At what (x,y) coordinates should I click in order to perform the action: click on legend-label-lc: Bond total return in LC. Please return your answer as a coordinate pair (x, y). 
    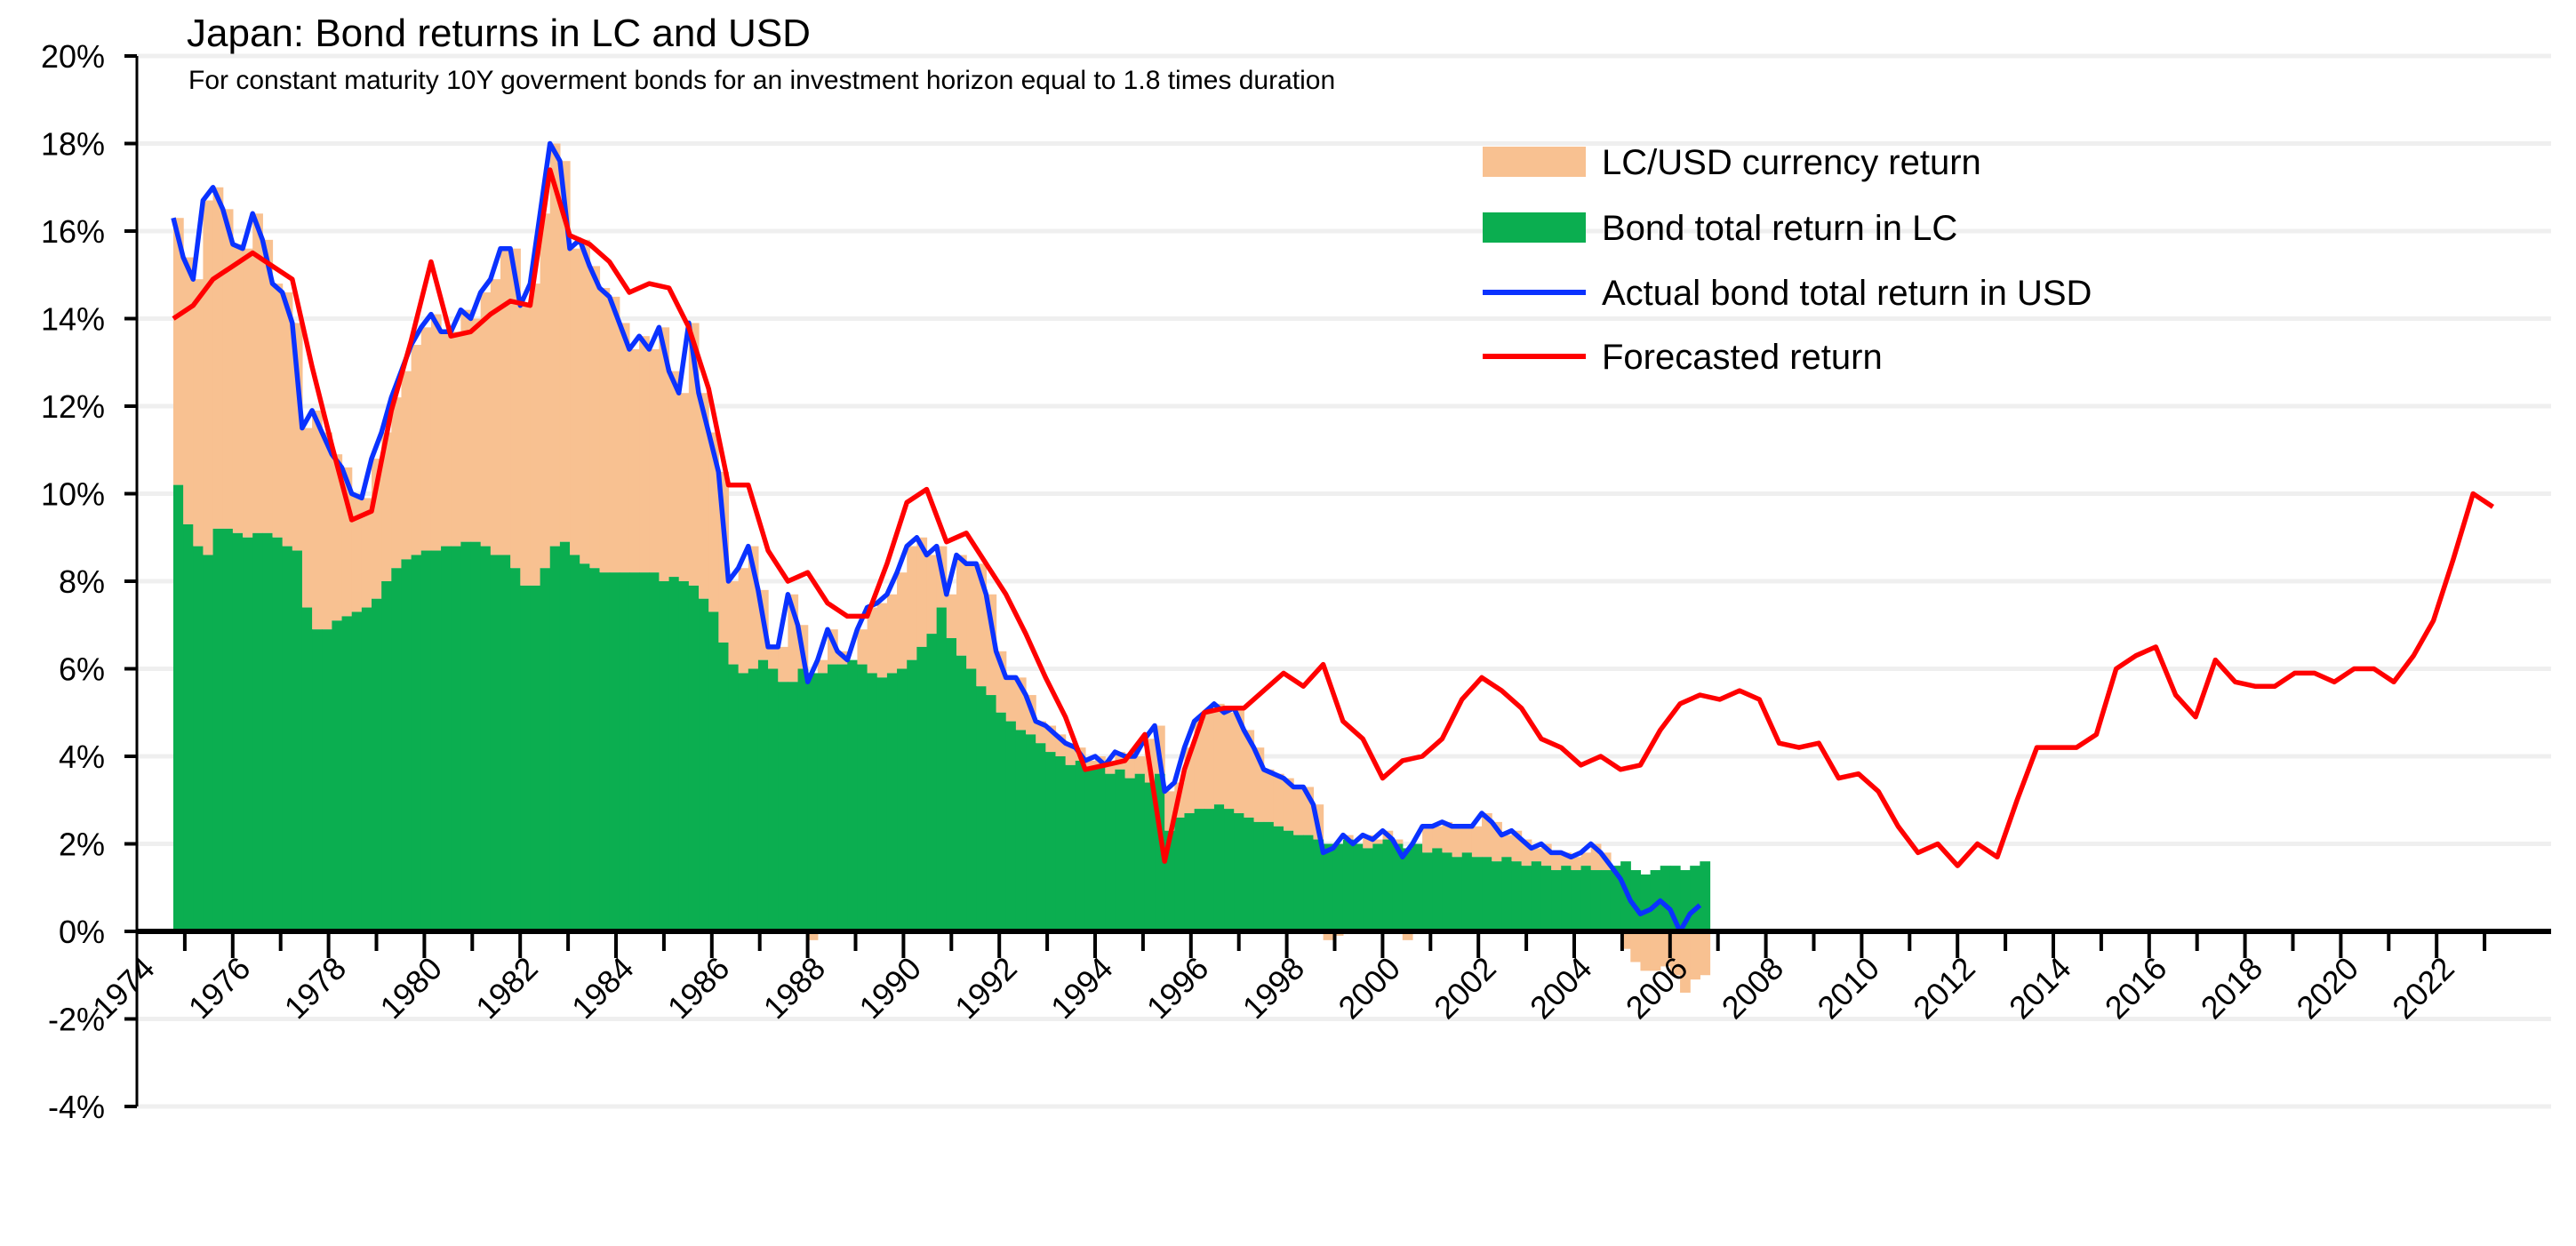
    Looking at the image, I should click on (1779, 228).